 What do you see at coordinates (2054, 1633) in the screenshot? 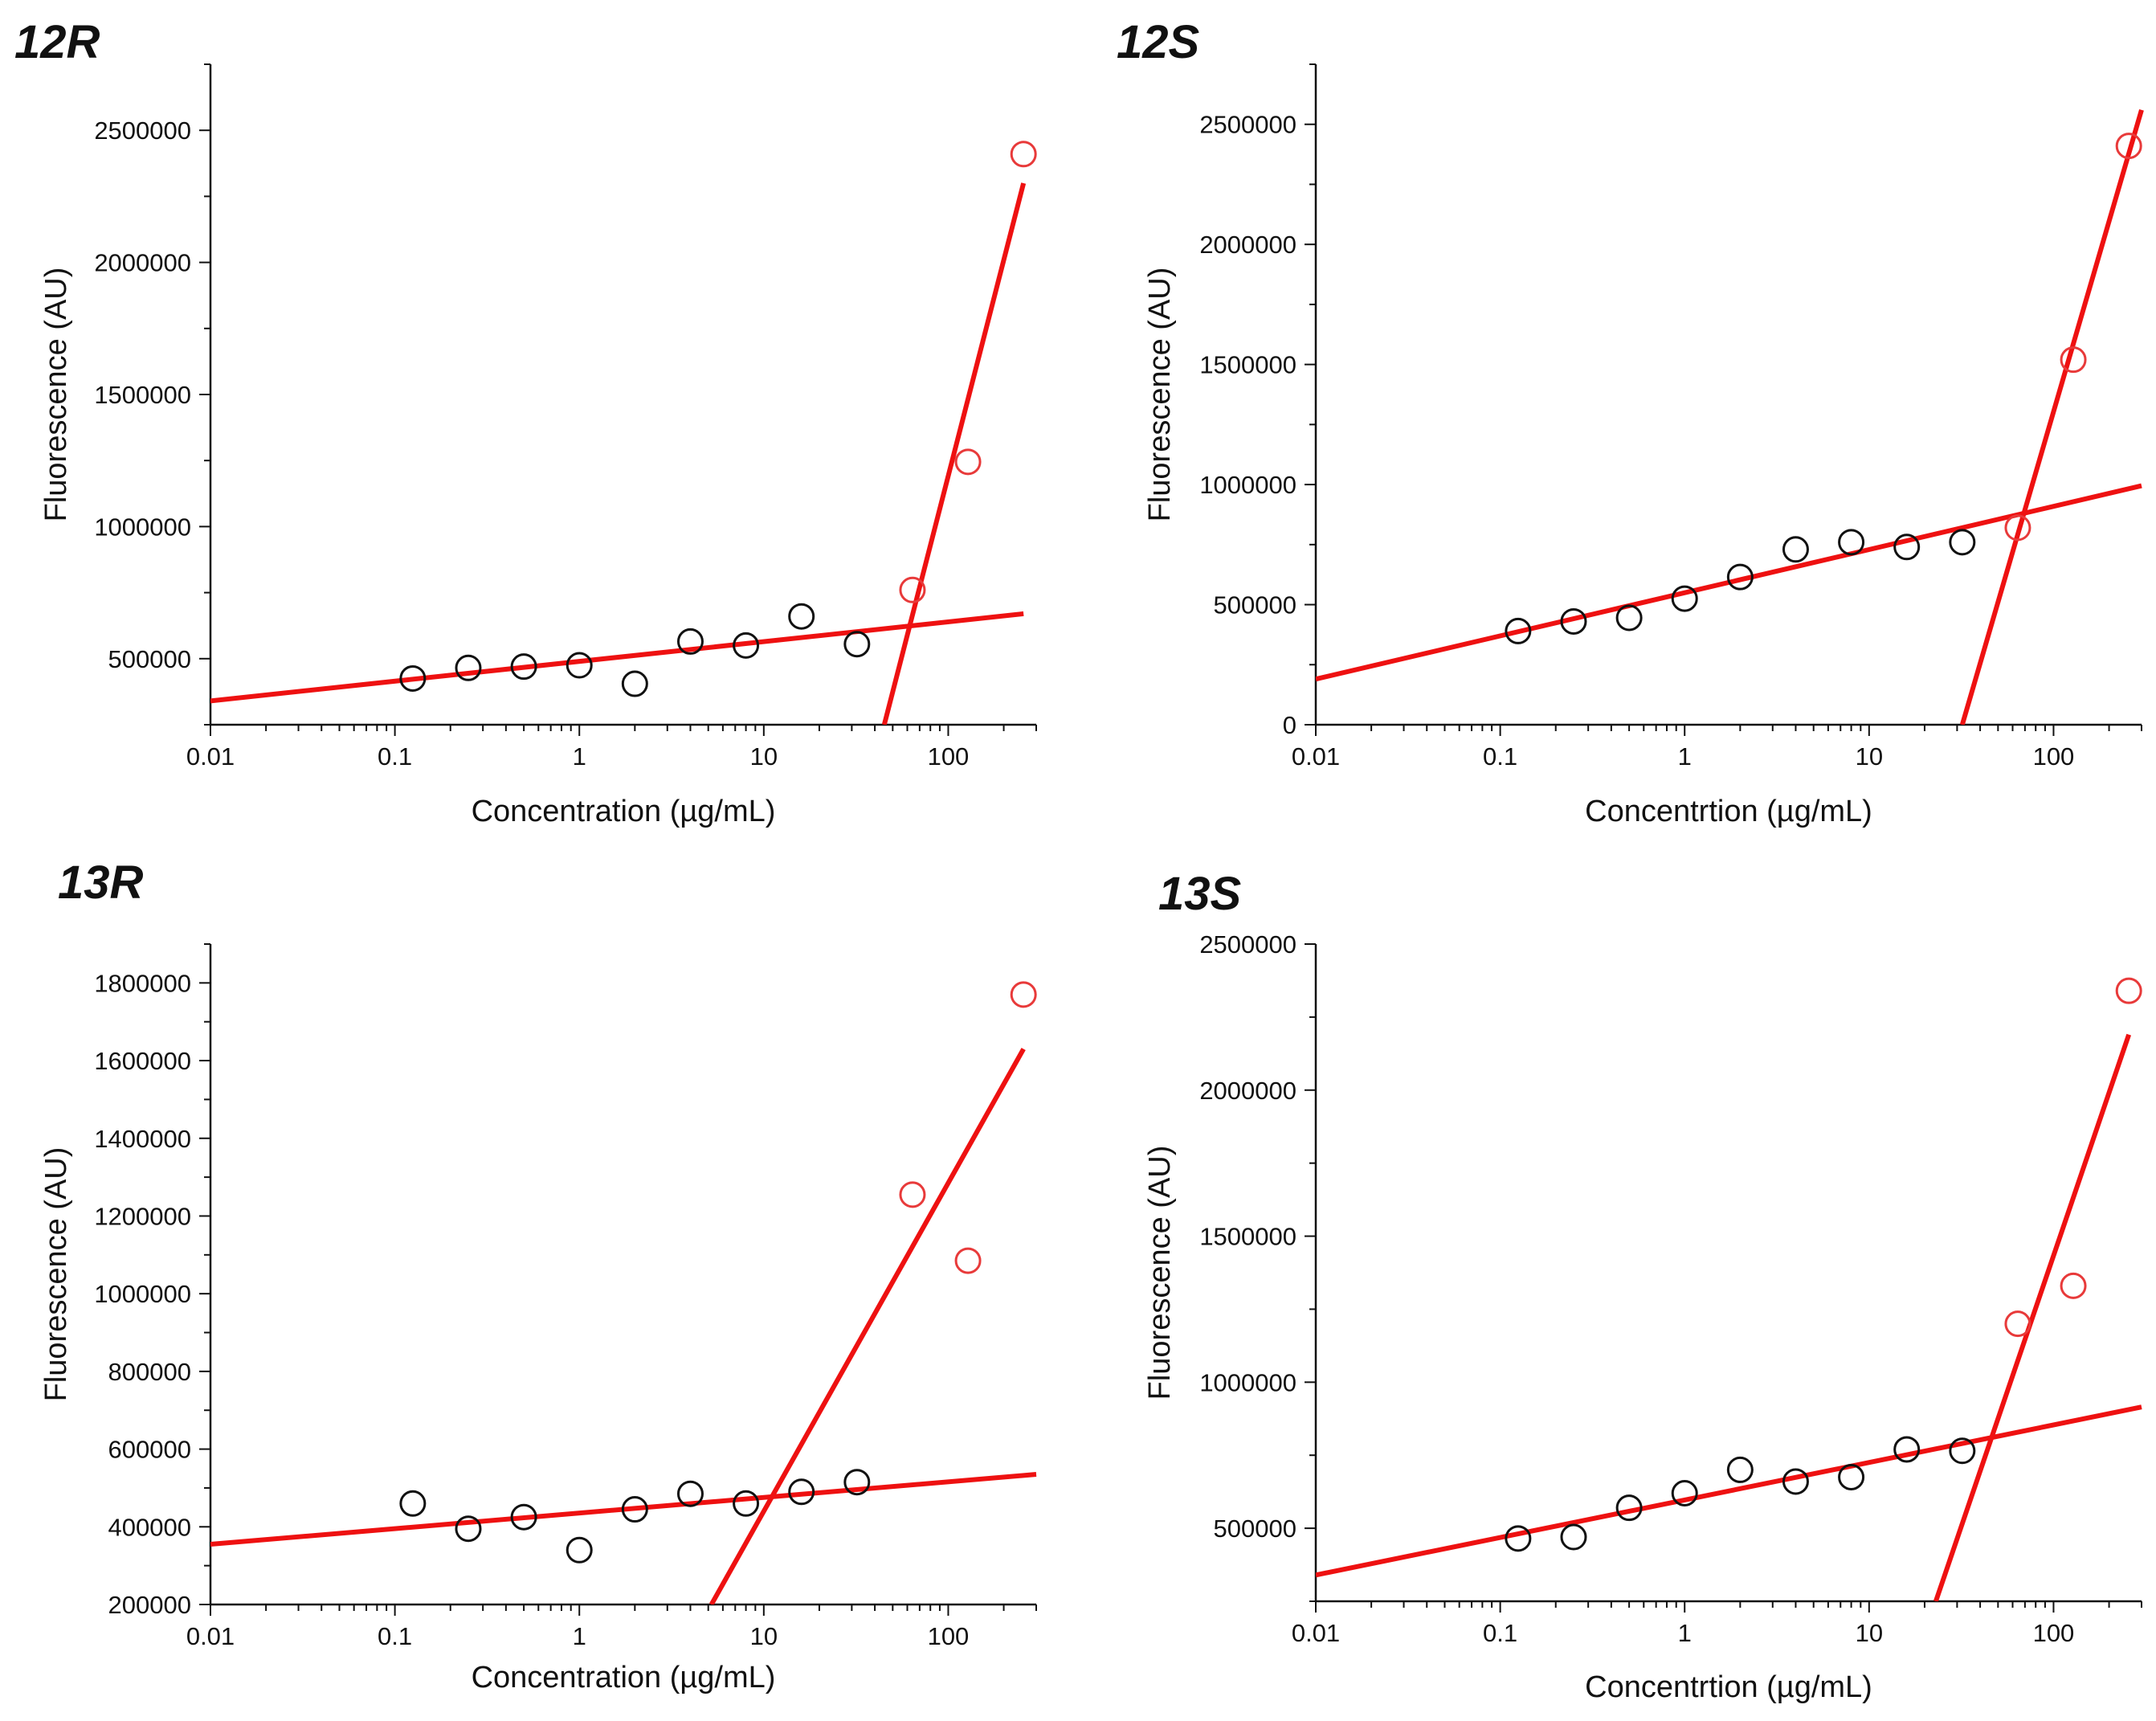
I see `x-tick-label-13S: 100` at bounding box center [2054, 1633].